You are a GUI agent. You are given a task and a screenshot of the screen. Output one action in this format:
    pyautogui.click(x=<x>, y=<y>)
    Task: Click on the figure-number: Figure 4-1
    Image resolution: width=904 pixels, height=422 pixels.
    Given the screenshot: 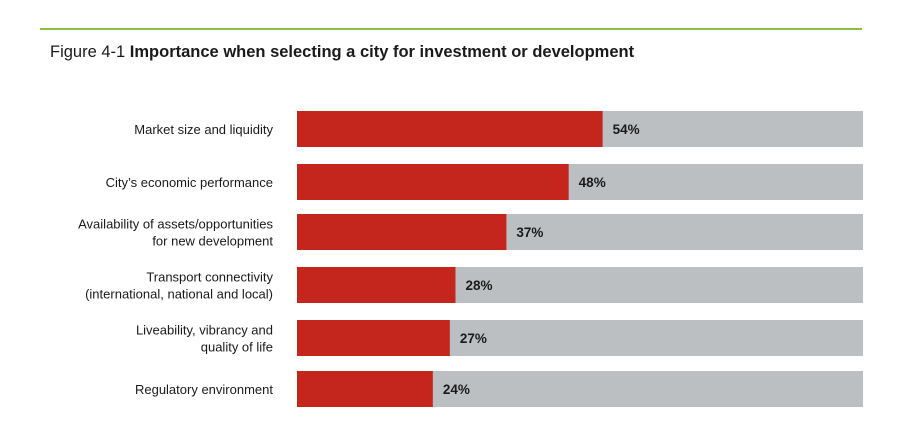 What is the action you would take?
    pyautogui.click(x=88, y=52)
    